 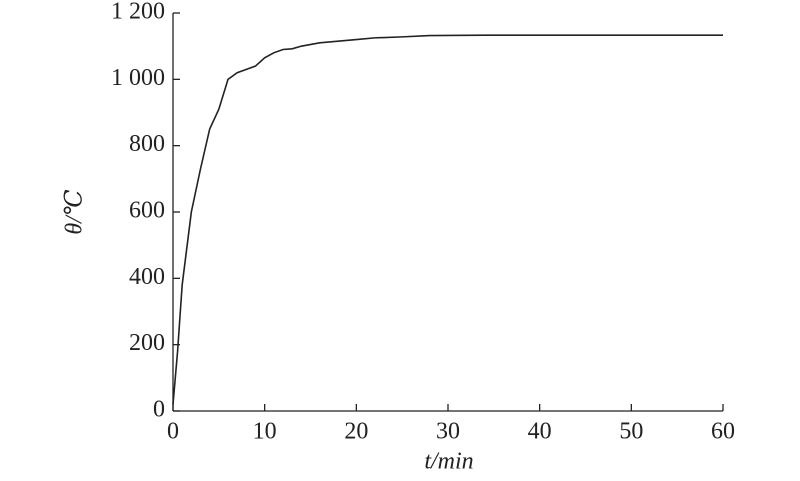 I want to click on y-axis-label: θ/℃, so click(x=75, y=211).